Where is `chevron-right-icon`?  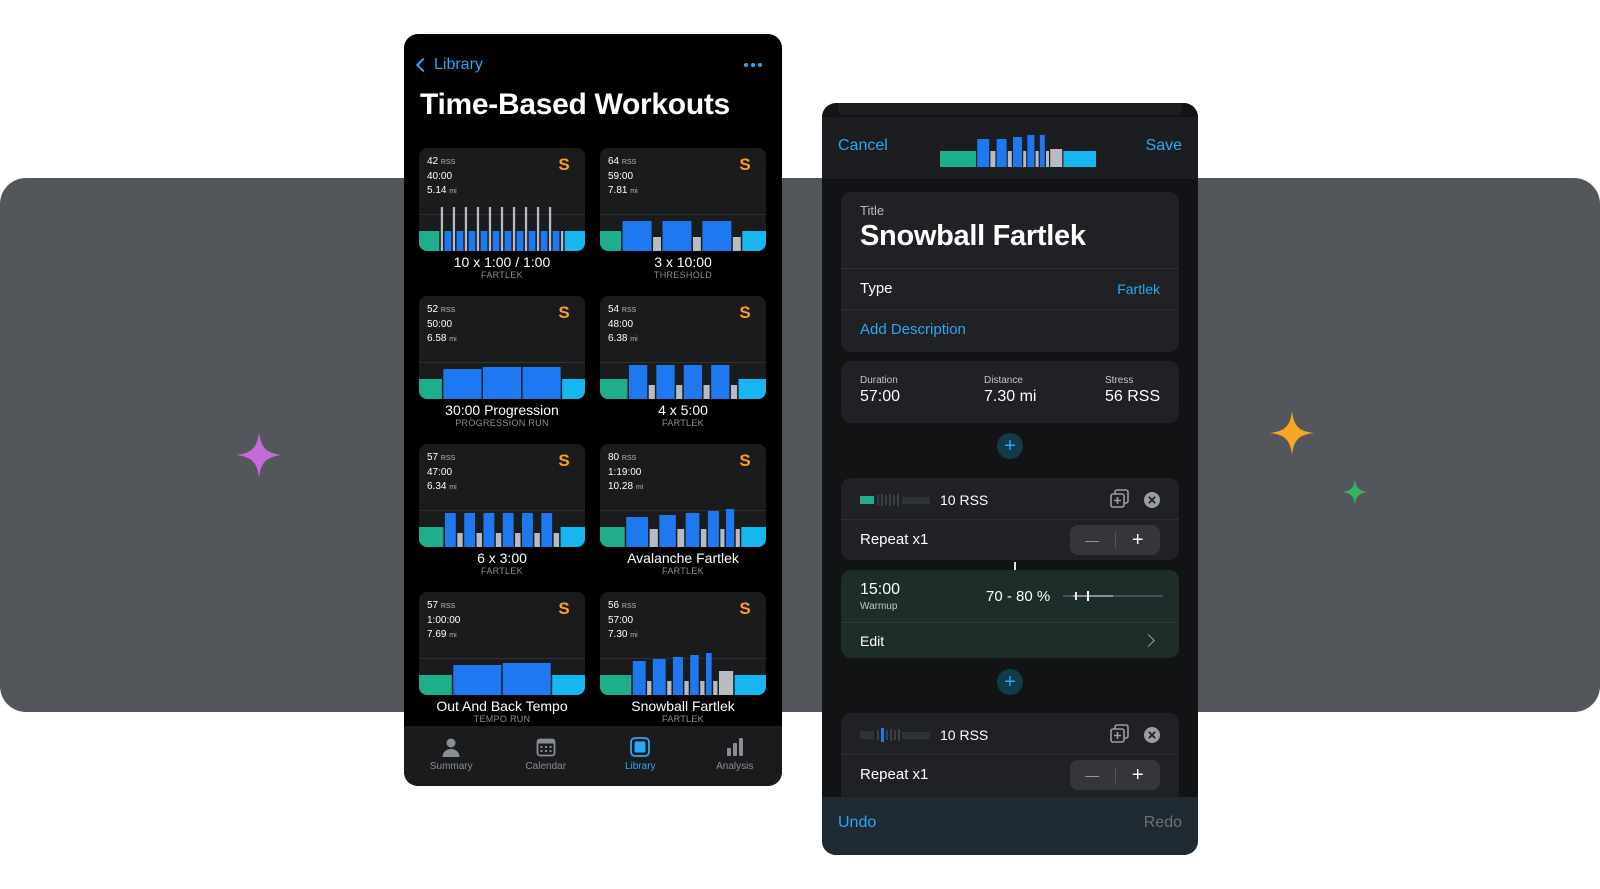
chevron-right-icon is located at coordinates (1148, 640).